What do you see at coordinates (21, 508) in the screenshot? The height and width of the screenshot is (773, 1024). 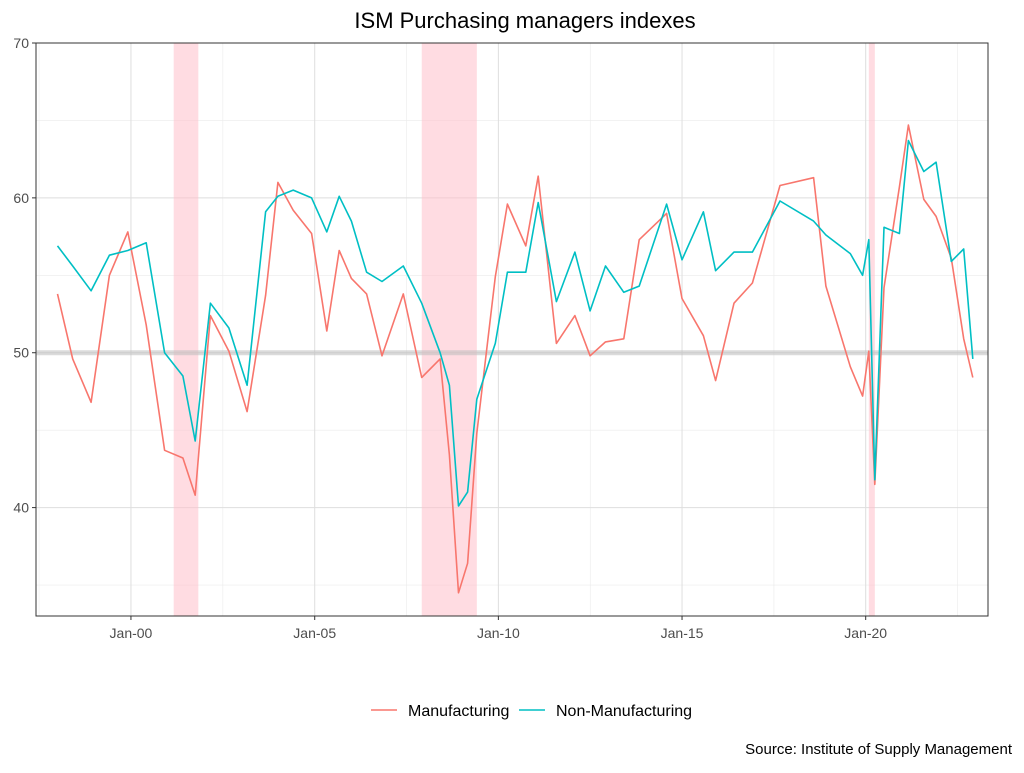 I see `y-tick-label: 40` at bounding box center [21, 508].